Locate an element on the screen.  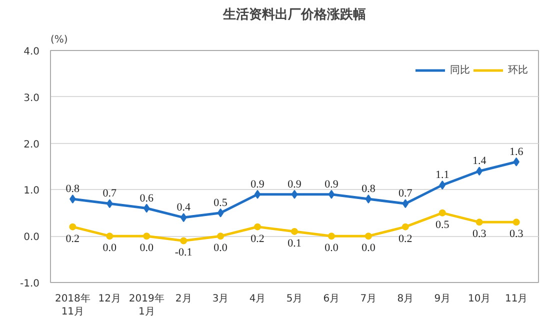
x-tick-label: 3月 is located at coordinates (220, 299).